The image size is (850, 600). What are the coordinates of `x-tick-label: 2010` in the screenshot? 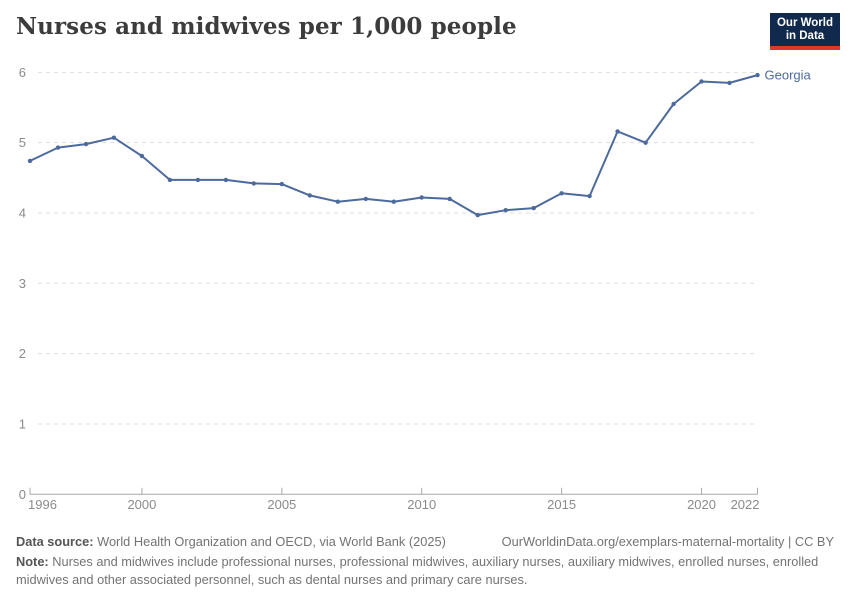 It's located at (421, 504).